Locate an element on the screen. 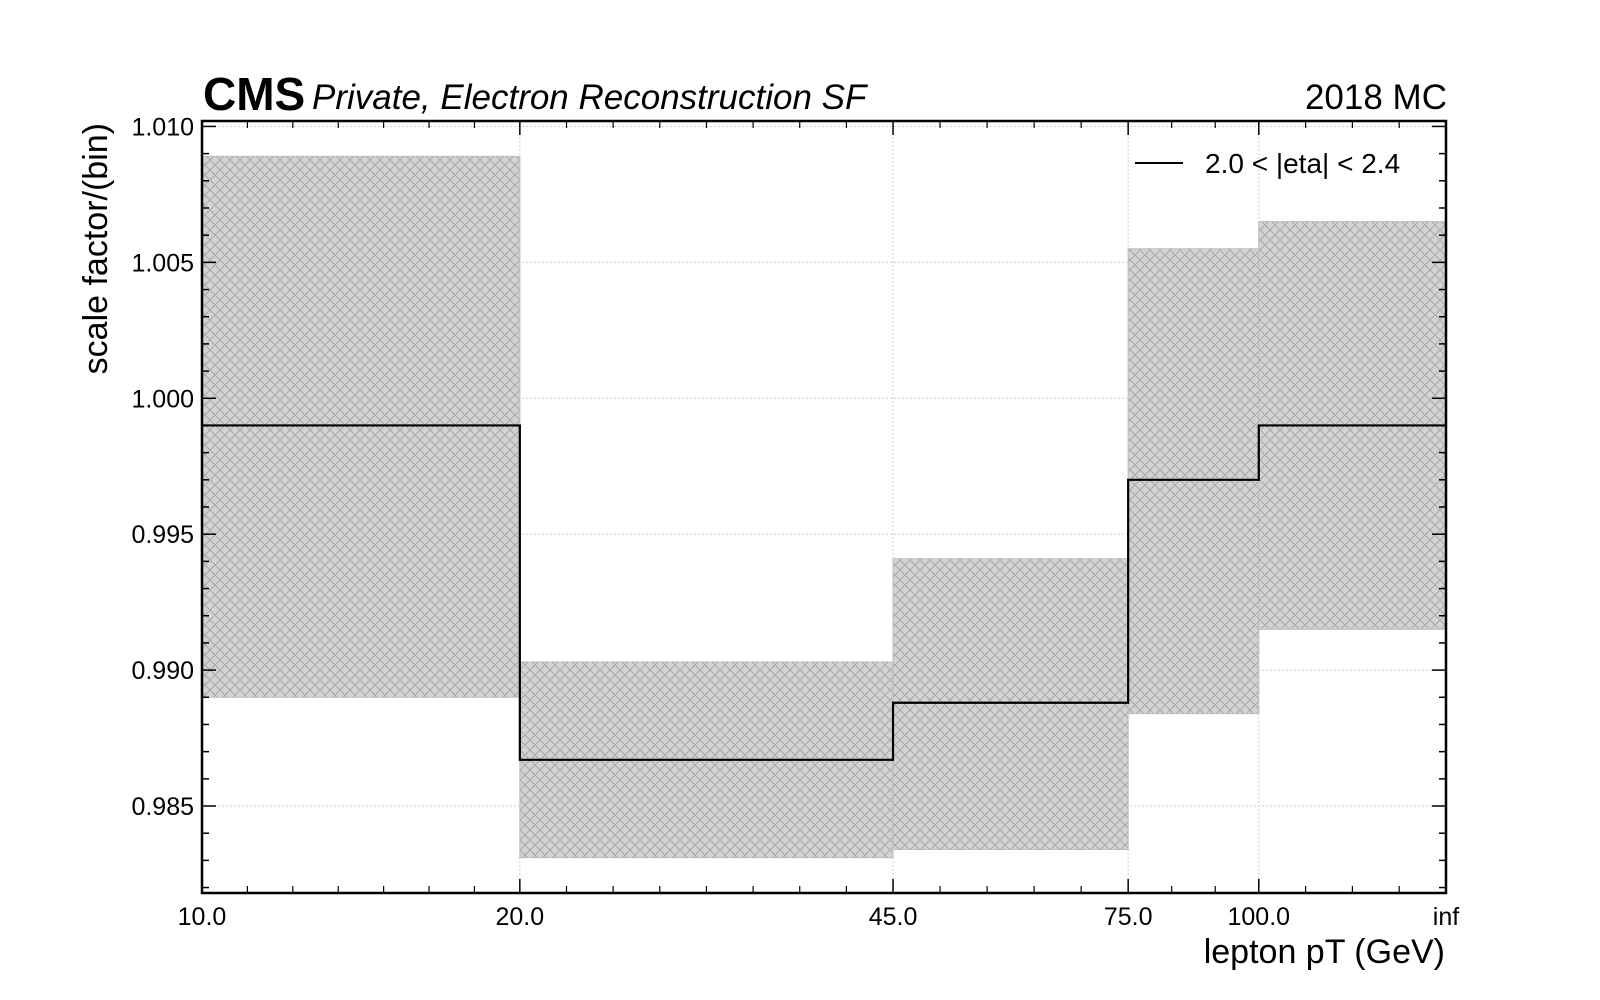 The width and height of the screenshot is (1600, 1000). chart-title-cms: CMS is located at coordinates (254, 94).